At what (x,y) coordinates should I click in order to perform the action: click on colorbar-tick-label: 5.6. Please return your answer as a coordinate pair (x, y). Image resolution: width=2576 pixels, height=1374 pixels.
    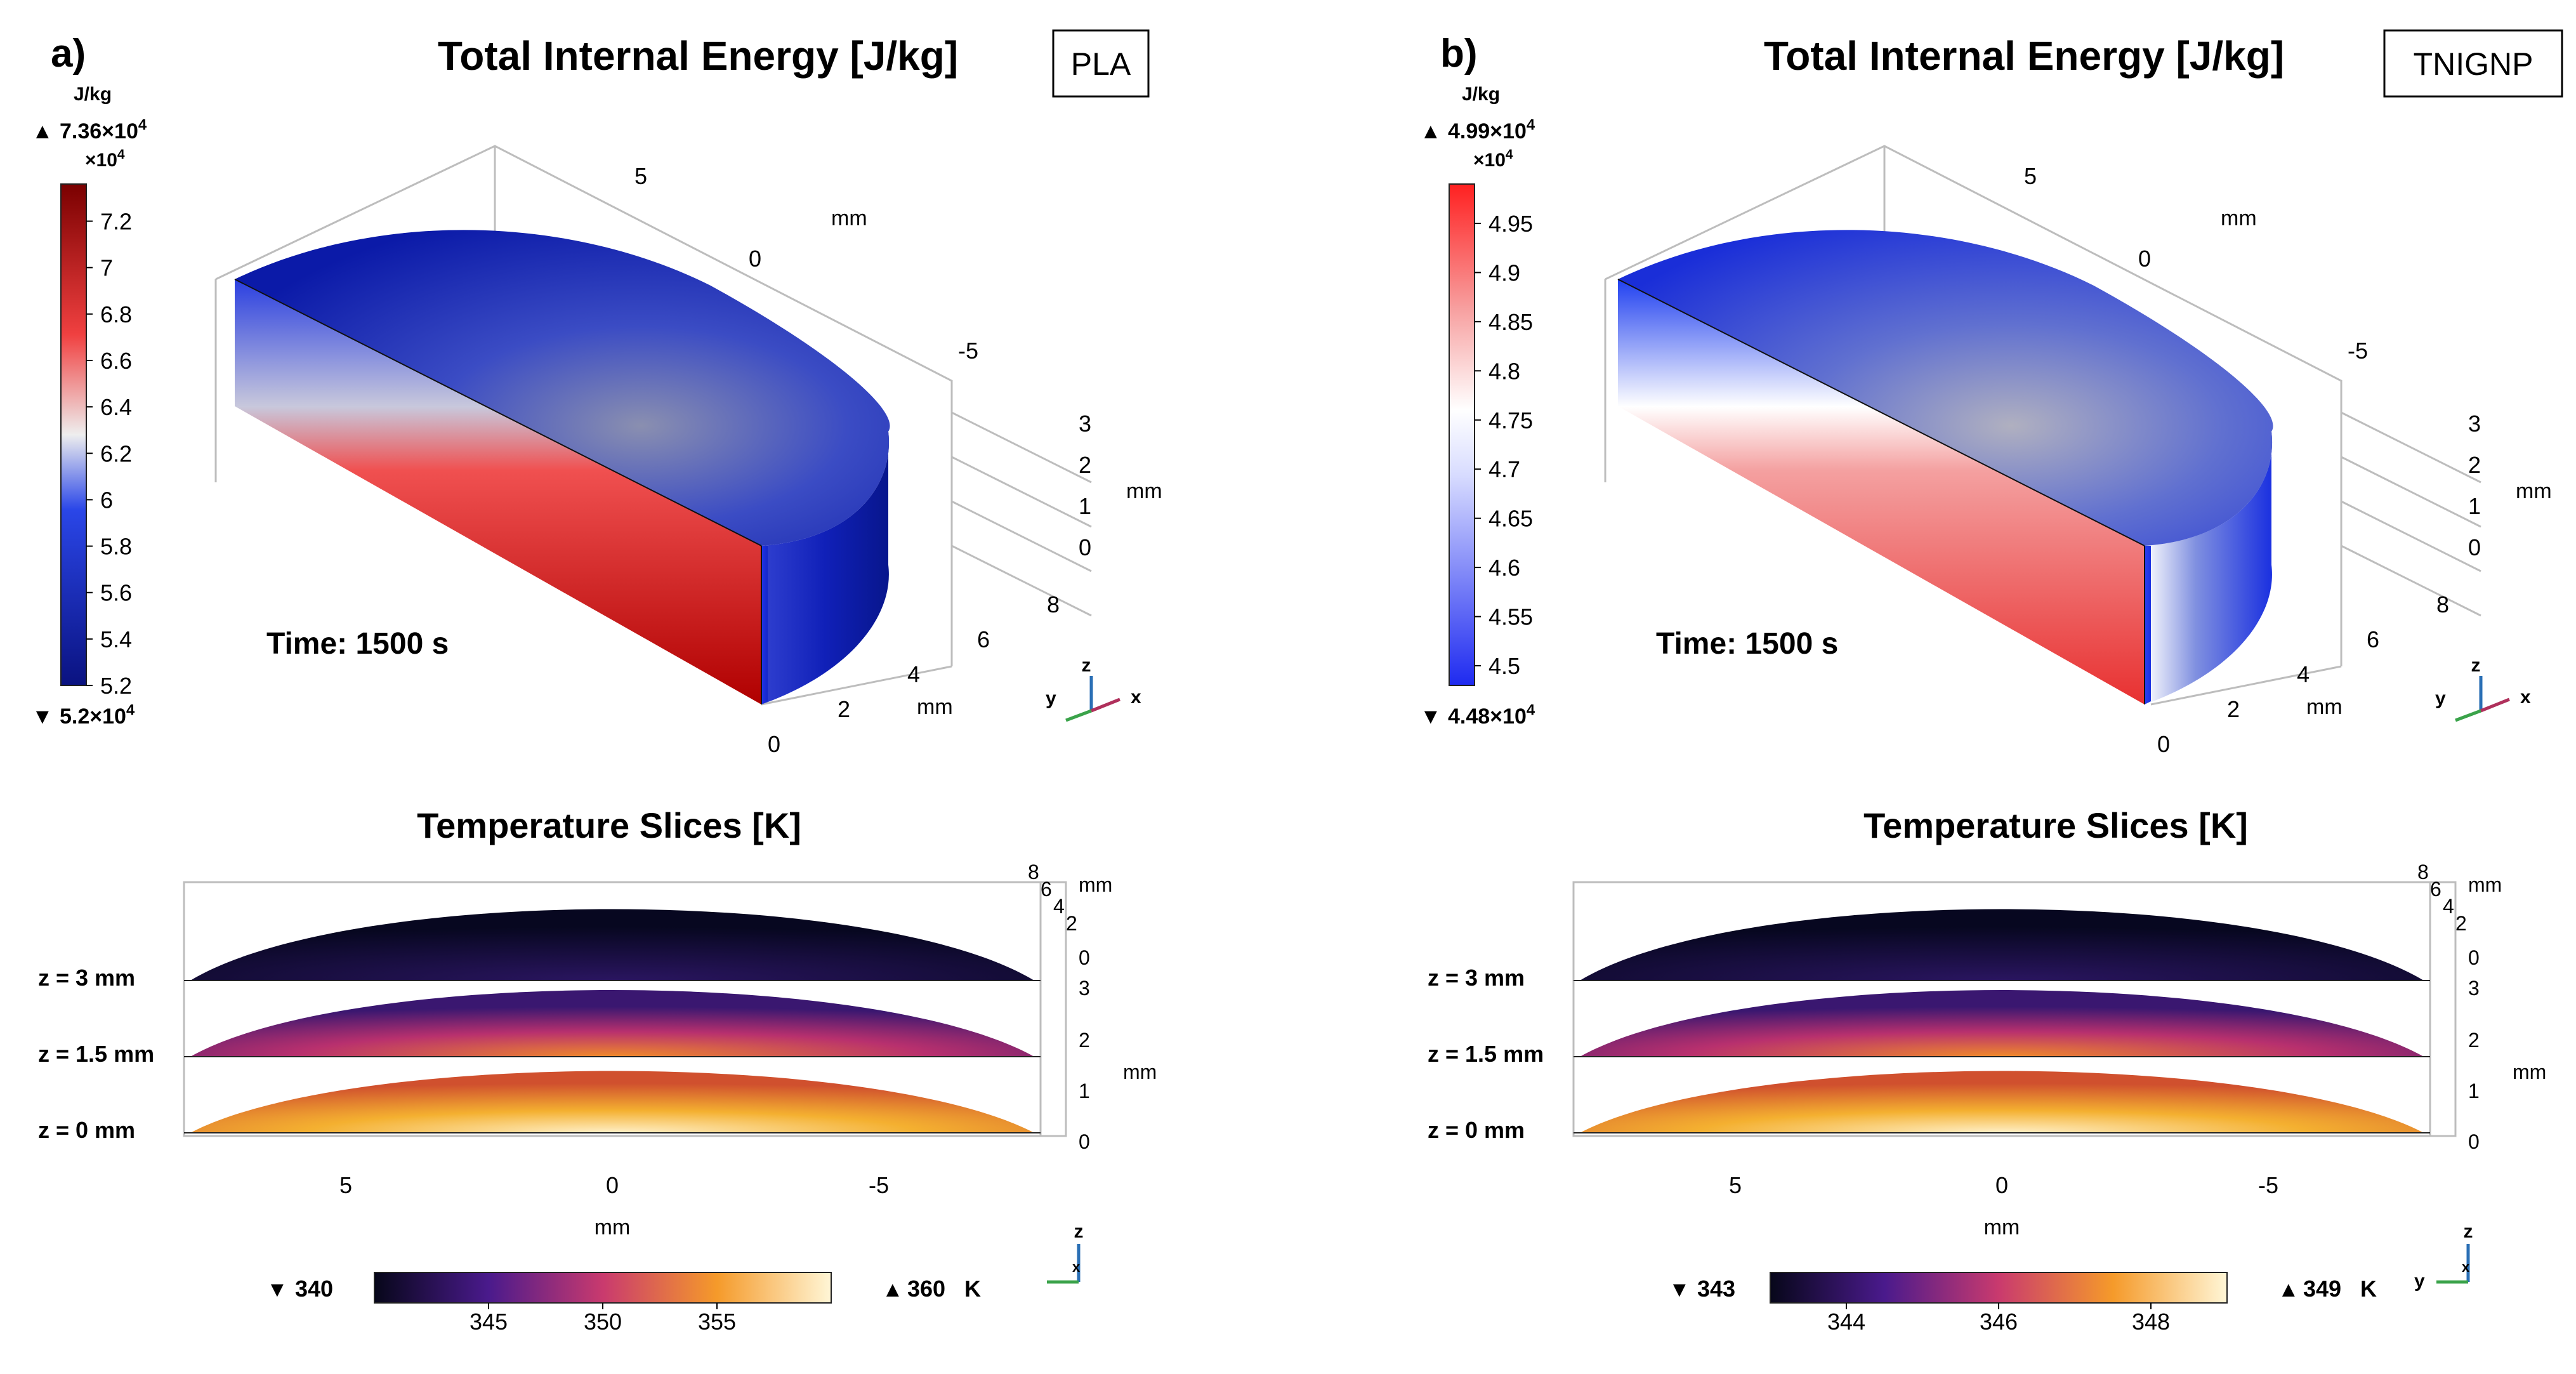
    Looking at the image, I should click on (116, 593).